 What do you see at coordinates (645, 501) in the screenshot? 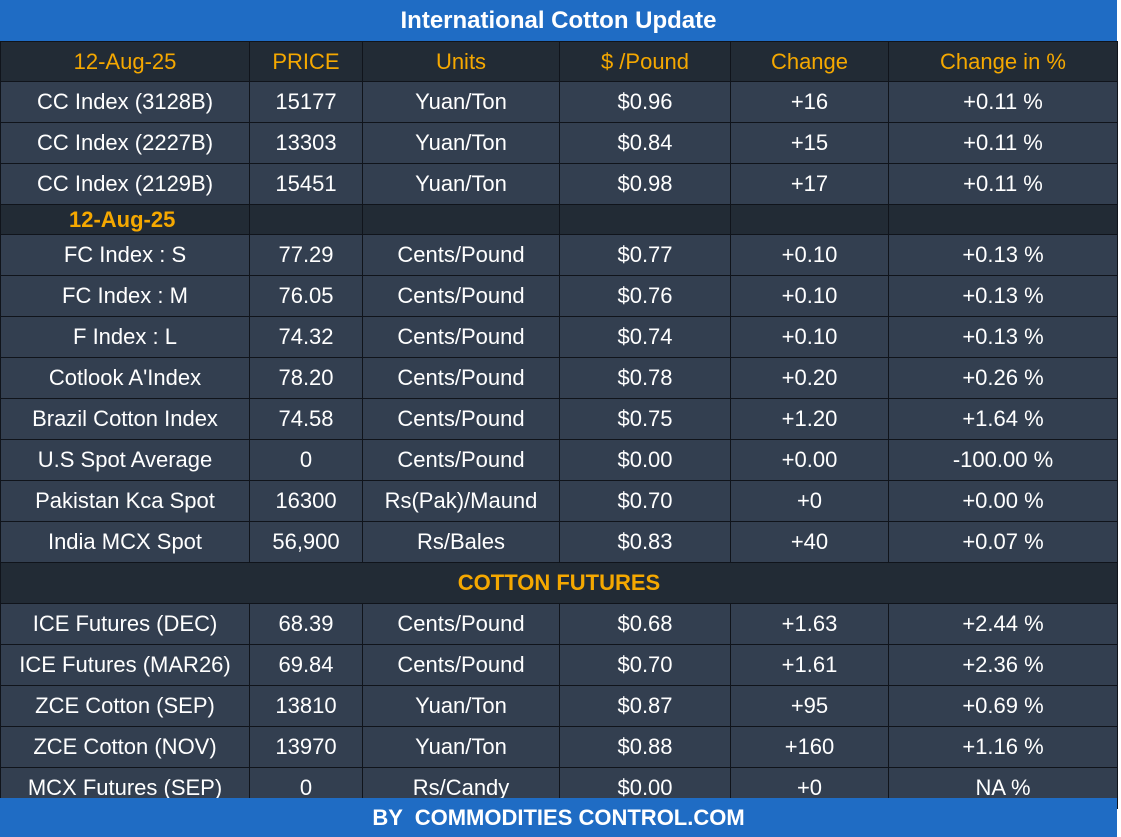
I see `cell-usd-per-pound: $0.70` at bounding box center [645, 501].